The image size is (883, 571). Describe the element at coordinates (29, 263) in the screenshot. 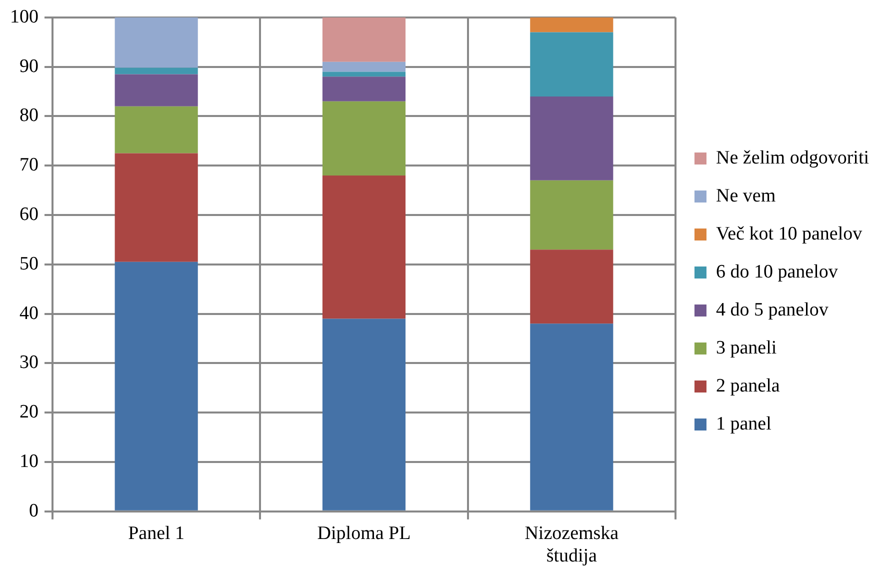

I see `y-tick-label: 50` at that location.